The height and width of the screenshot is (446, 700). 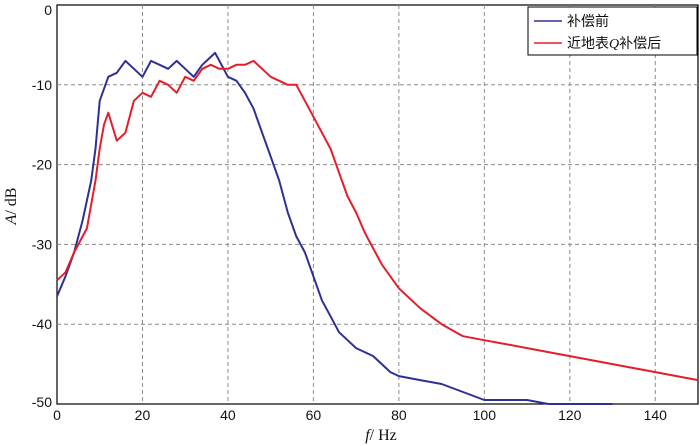 I want to click on y-tick-labels: 0 -10 -20 -30 -40 -50, so click(x=42, y=206).